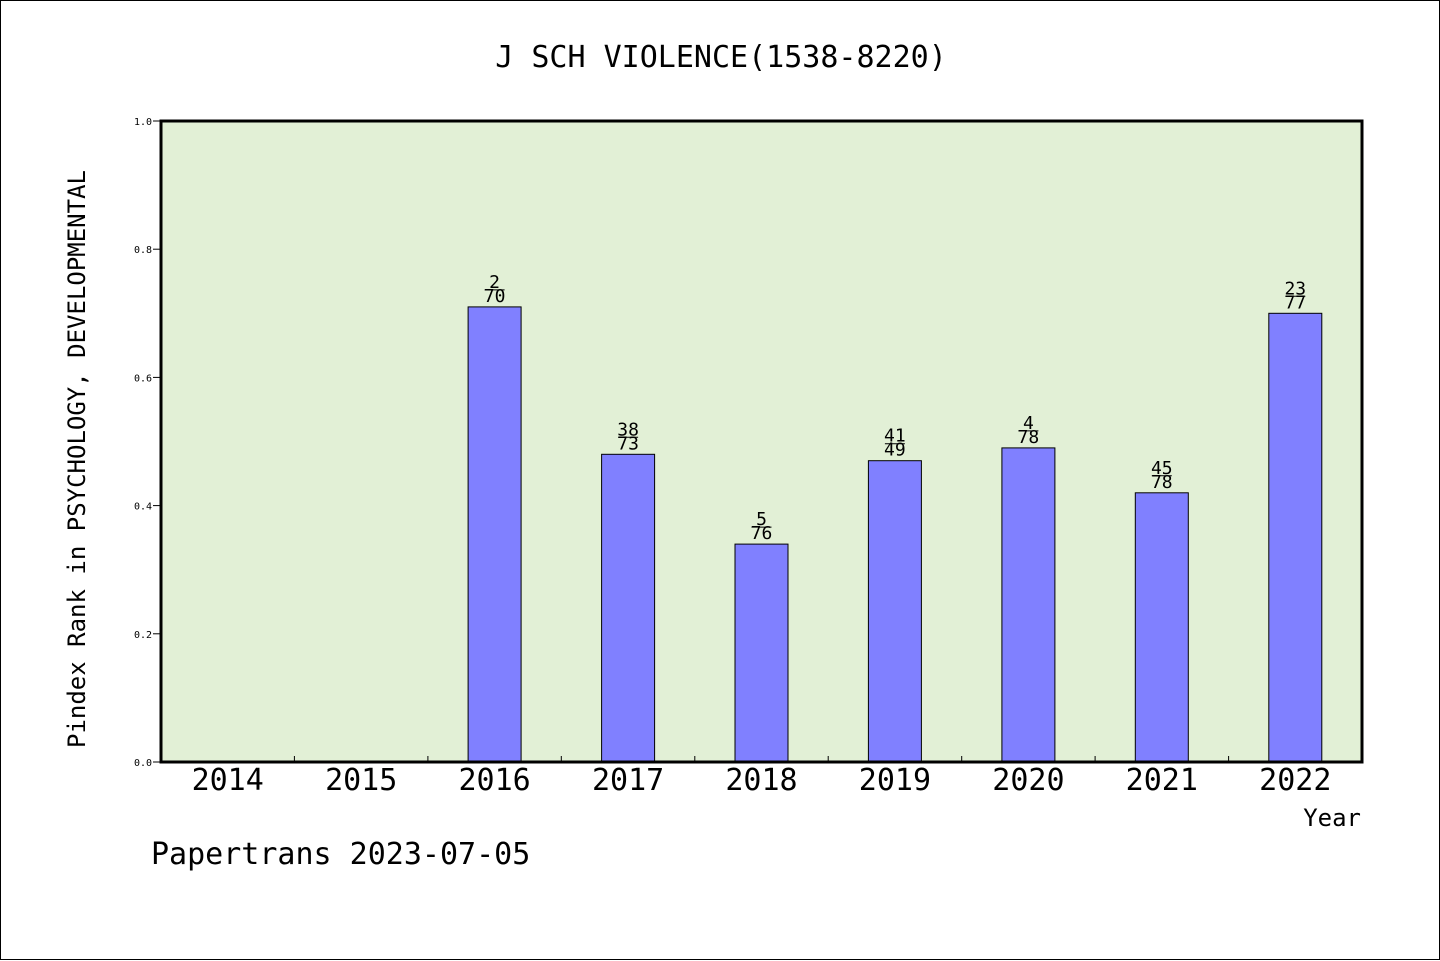 The height and width of the screenshot is (961, 1440). Describe the element at coordinates (1028, 423) in the screenshot. I see `bar-label-numerator-2020: 4` at that location.